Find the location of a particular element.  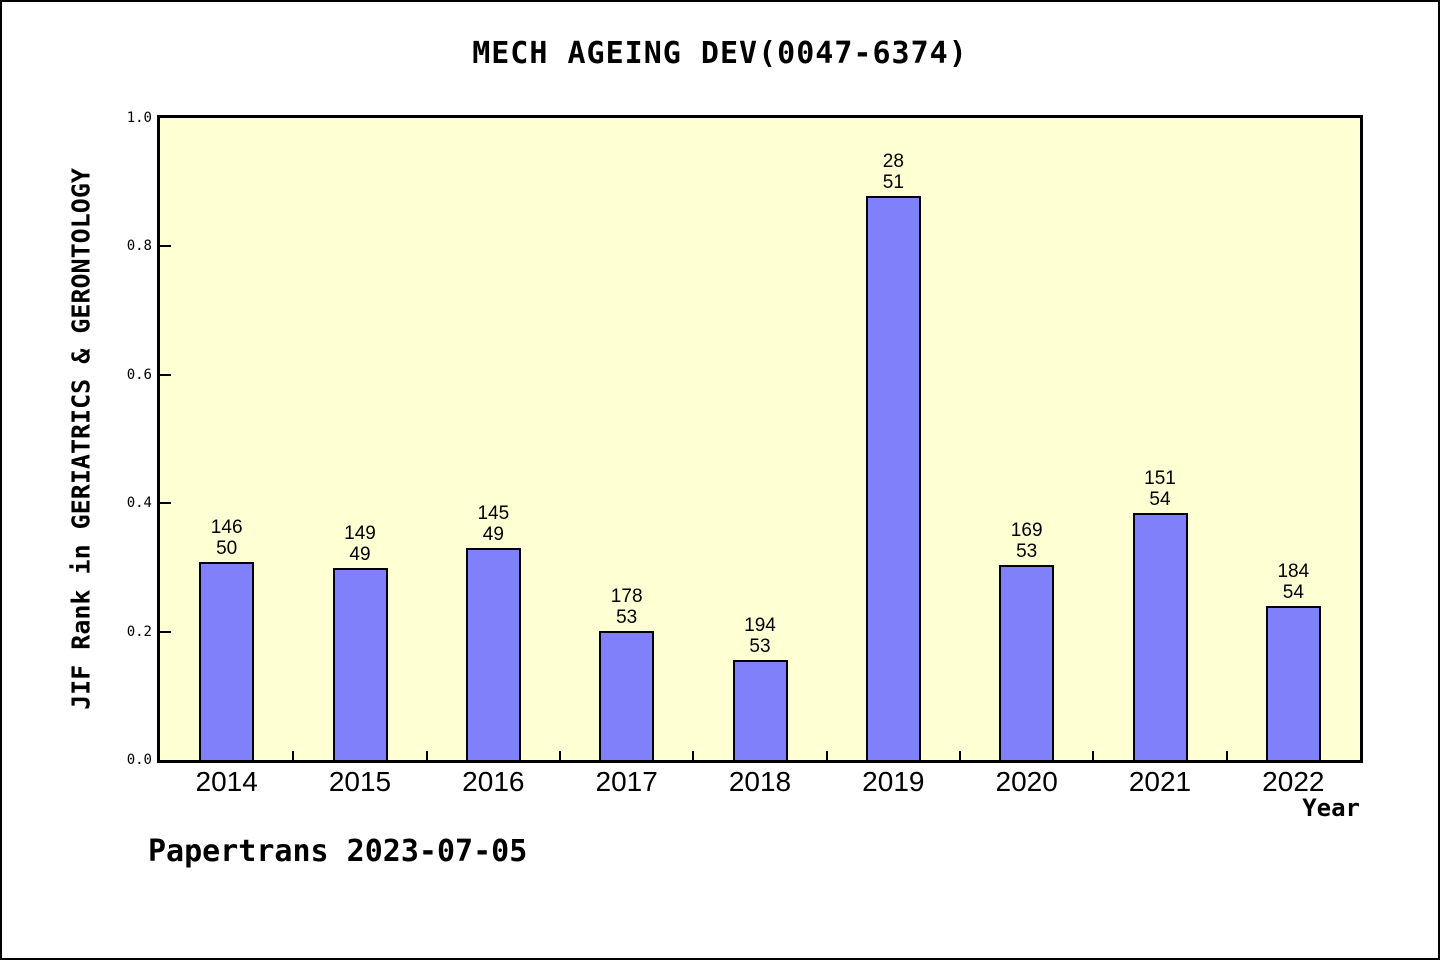

y-tick-label: 0.2 is located at coordinates (139, 632).